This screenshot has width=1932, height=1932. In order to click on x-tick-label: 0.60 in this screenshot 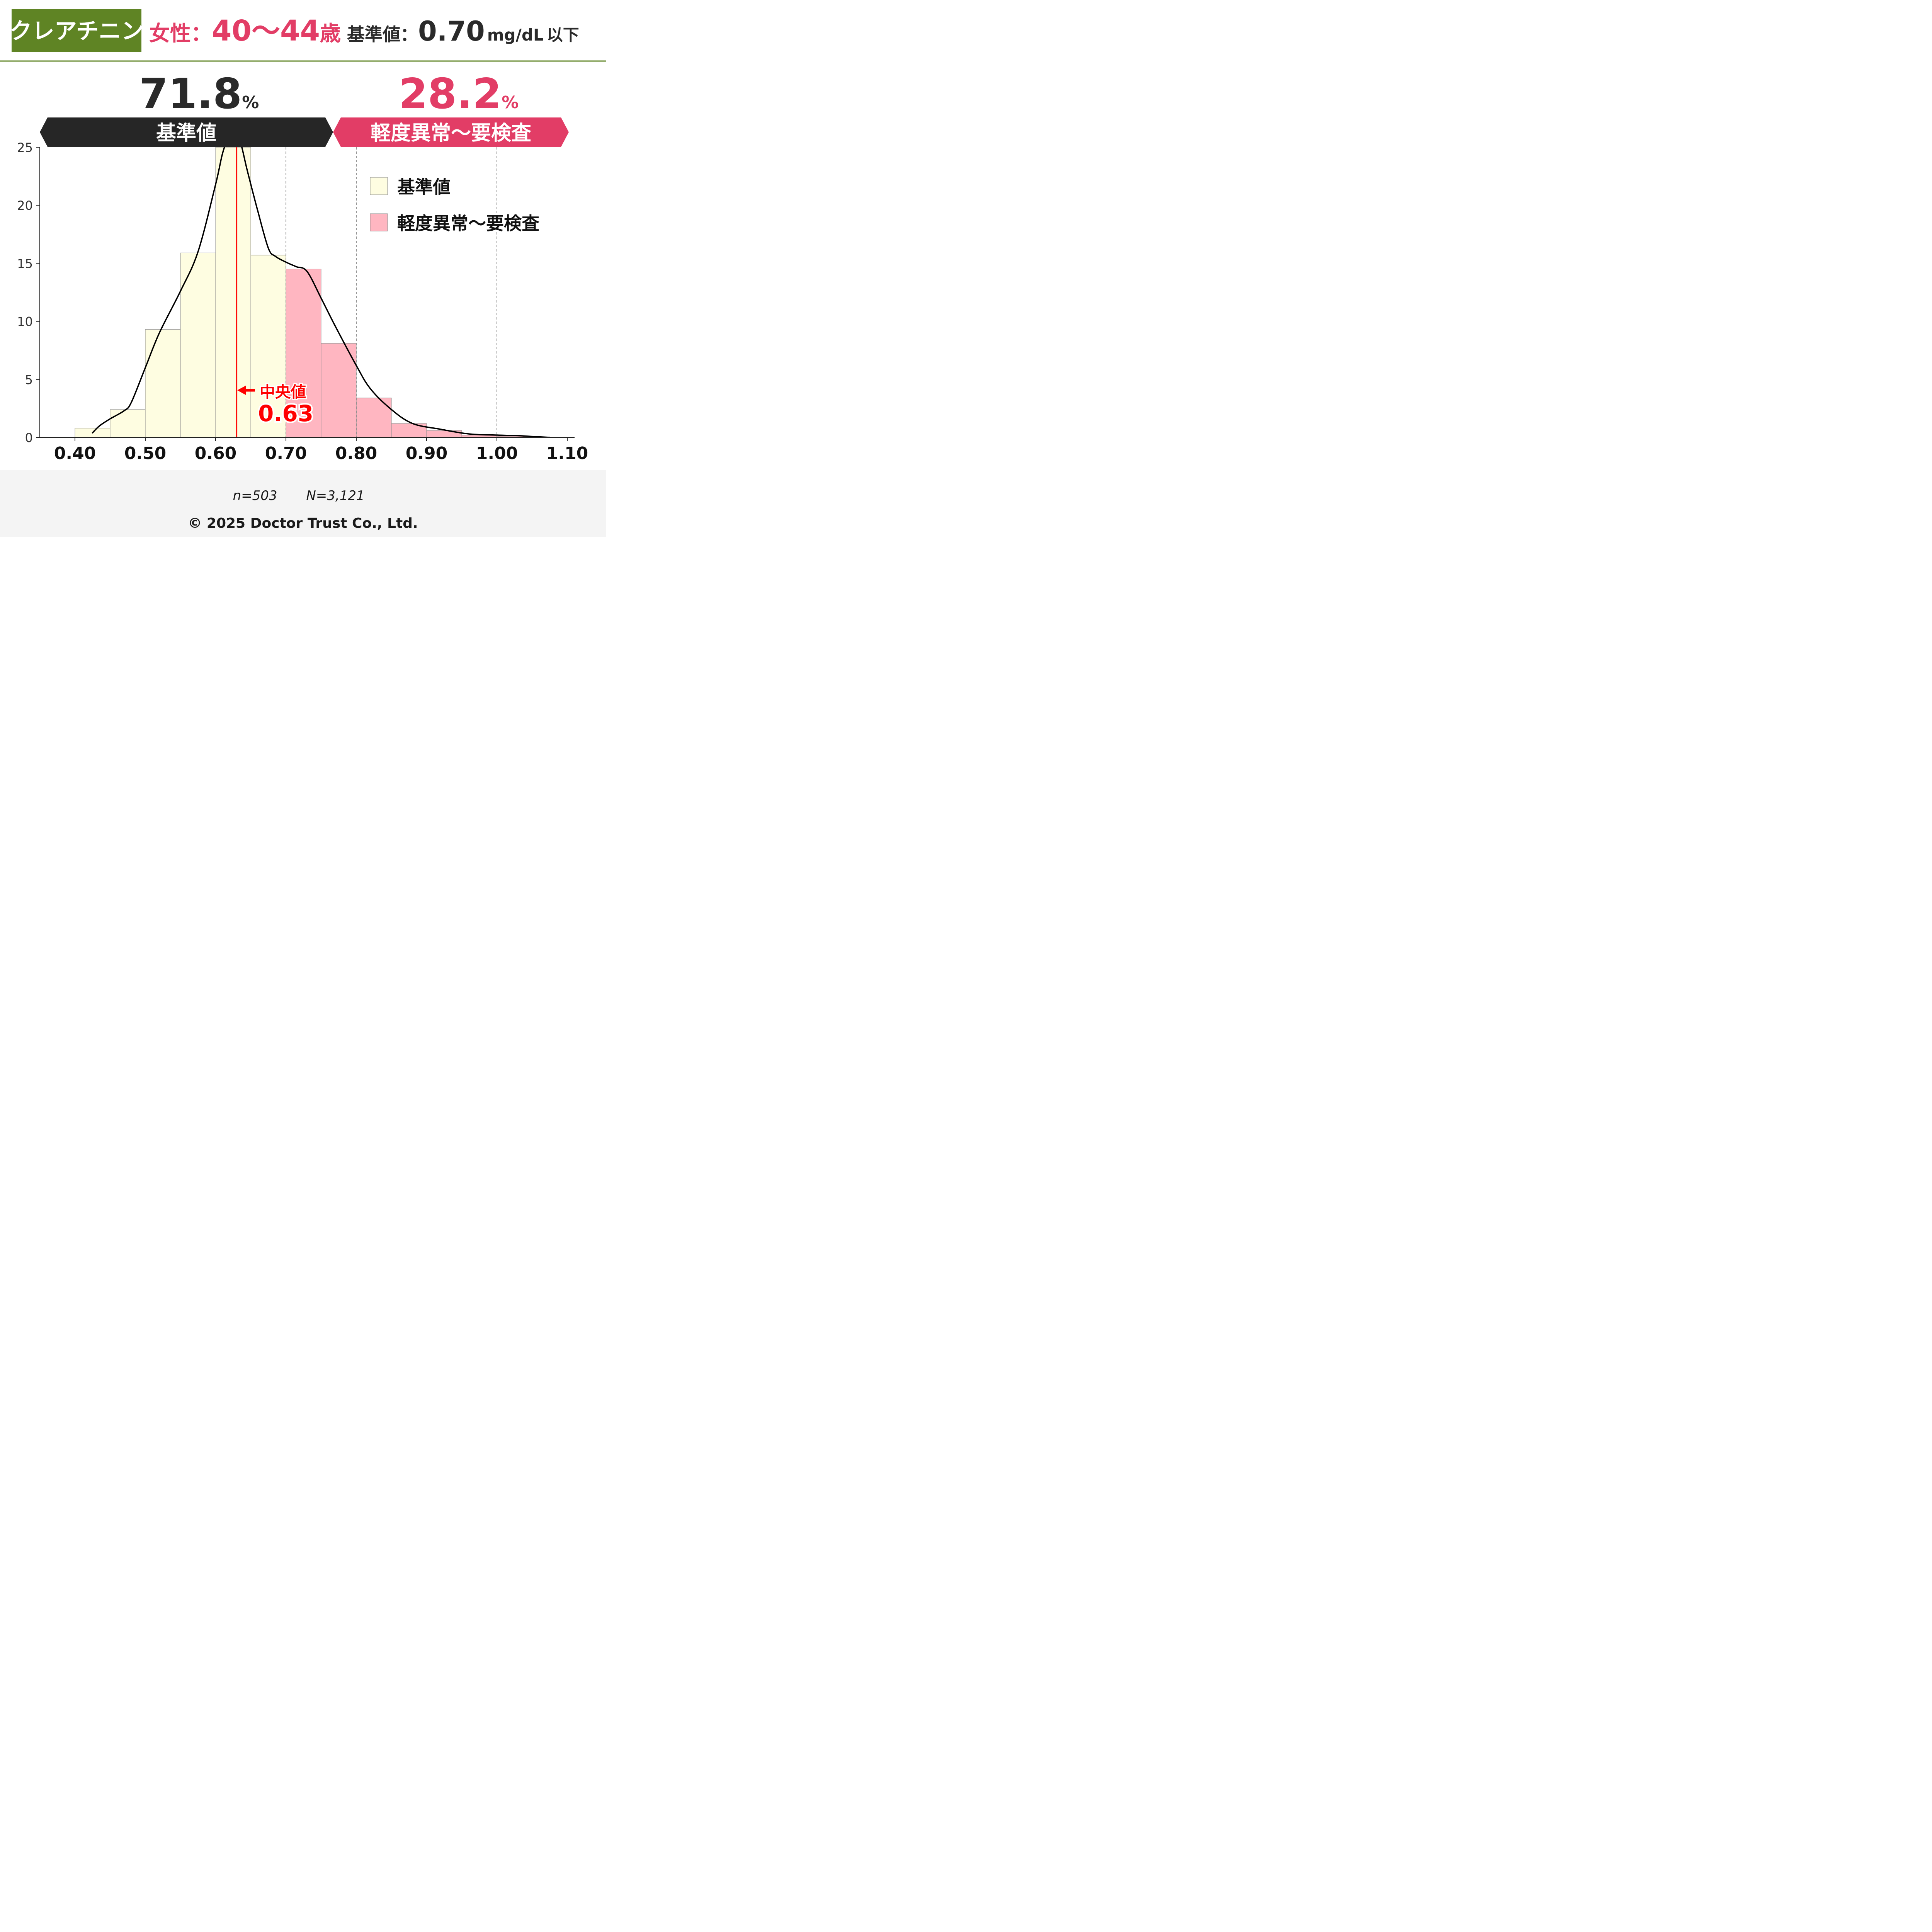, I will do `click(216, 453)`.